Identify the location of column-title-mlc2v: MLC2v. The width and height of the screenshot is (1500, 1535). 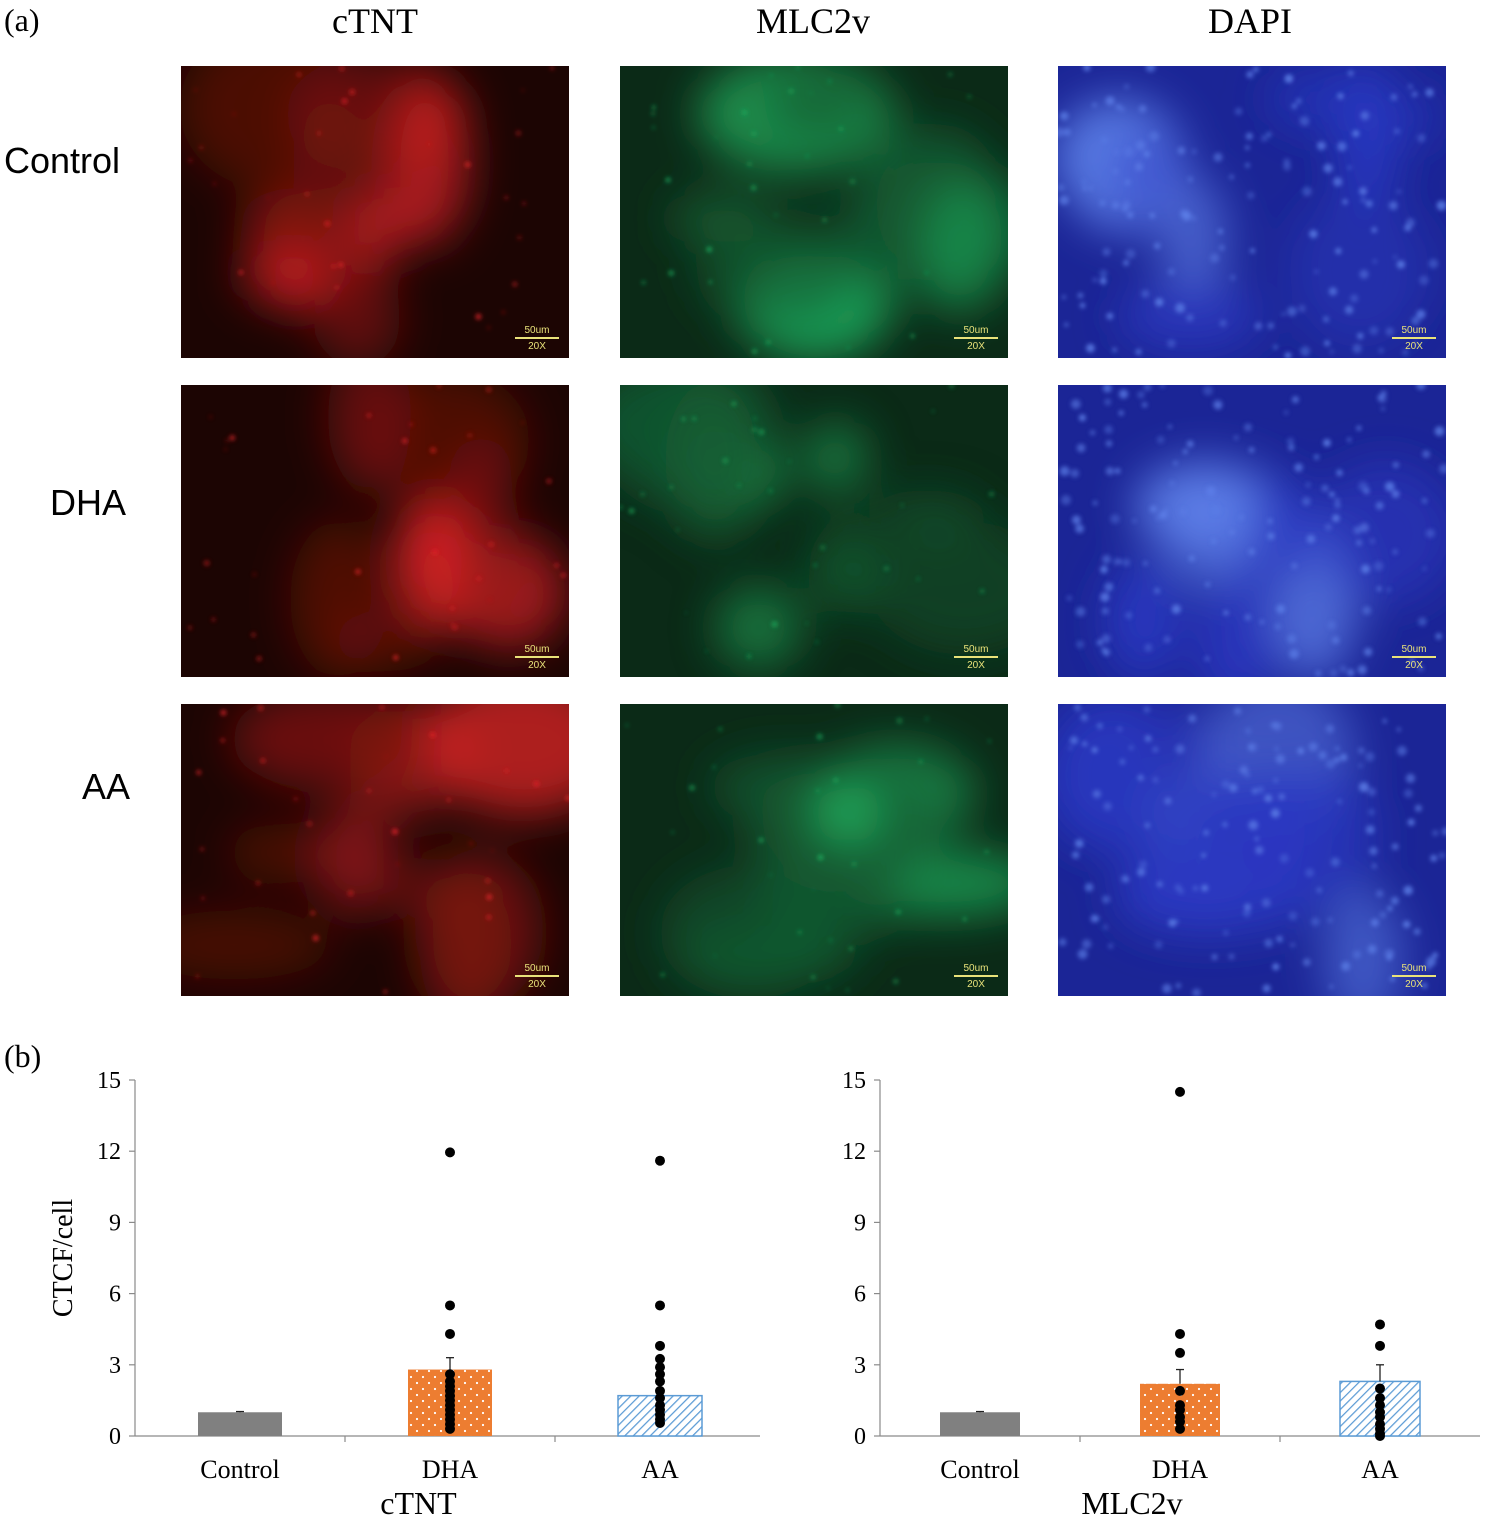
(812, 21).